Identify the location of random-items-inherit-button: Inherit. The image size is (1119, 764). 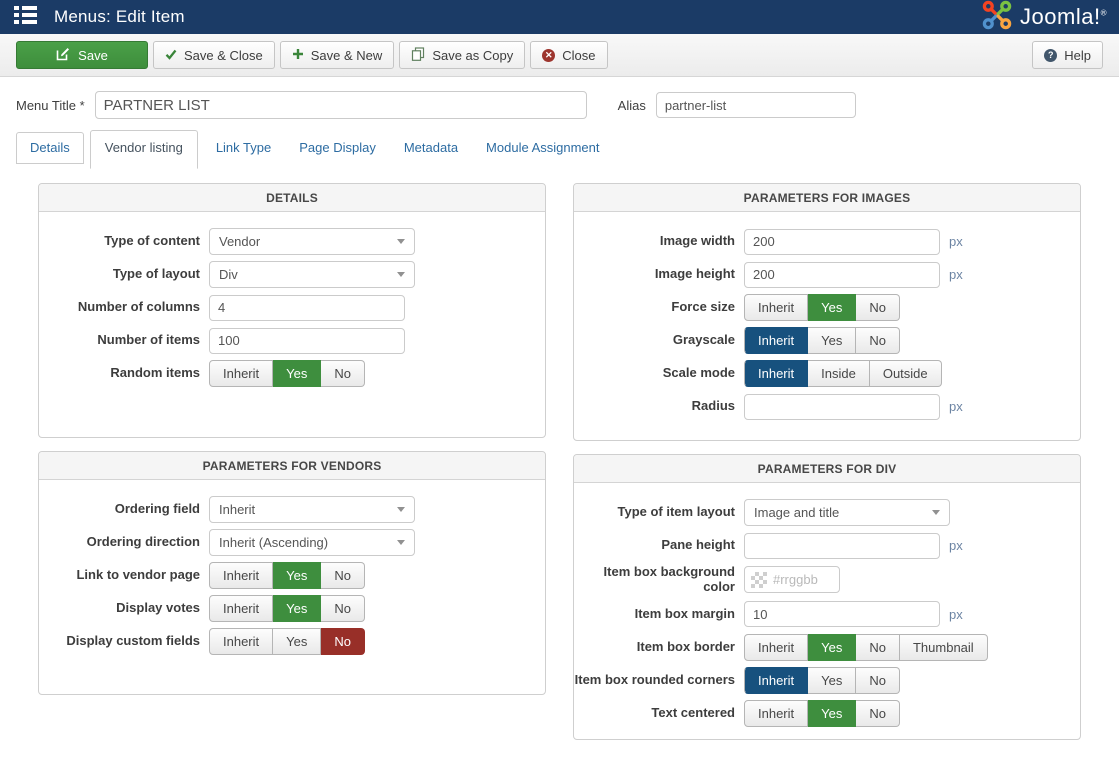
(241, 373).